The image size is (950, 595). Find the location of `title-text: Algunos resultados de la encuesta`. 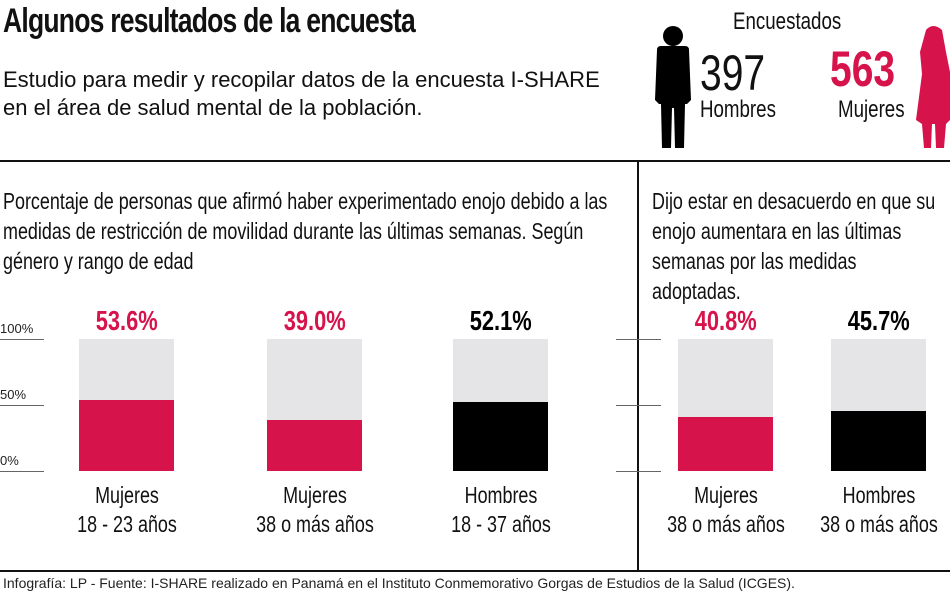

title-text: Algunos resultados de la encuesta is located at coordinates (209, 21).